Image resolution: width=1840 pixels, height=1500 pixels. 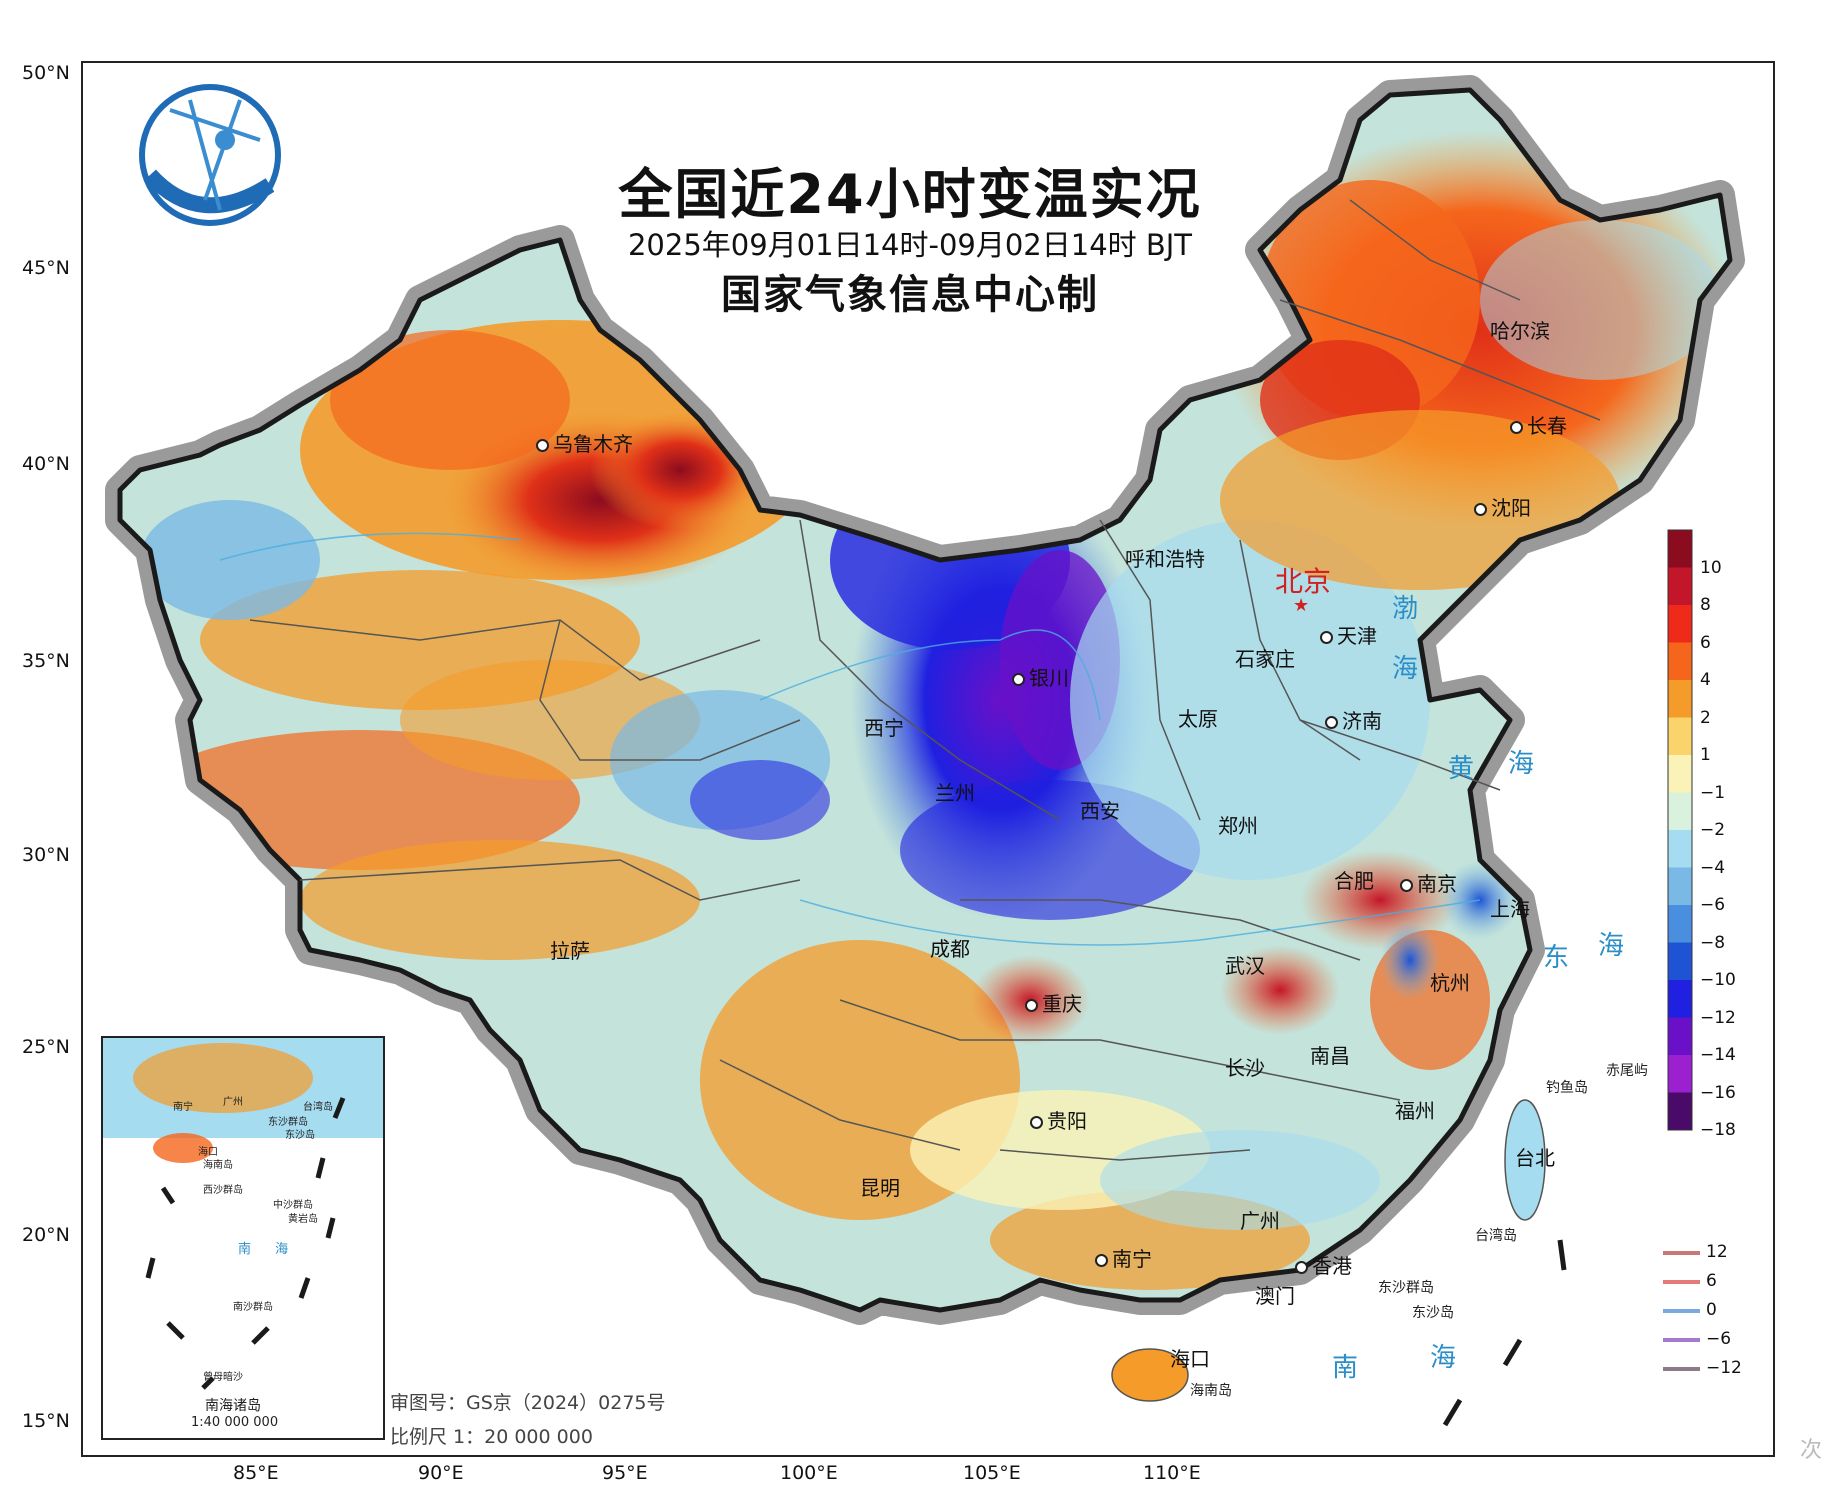 What do you see at coordinates (1627, 1071) in the screenshot?
I see `island-label: 赤尾屿` at bounding box center [1627, 1071].